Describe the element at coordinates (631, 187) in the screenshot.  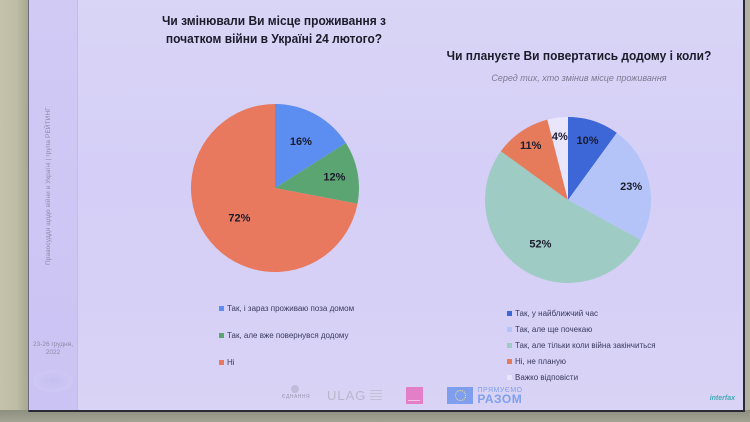
I see `pie-slice-label: 23%` at that location.